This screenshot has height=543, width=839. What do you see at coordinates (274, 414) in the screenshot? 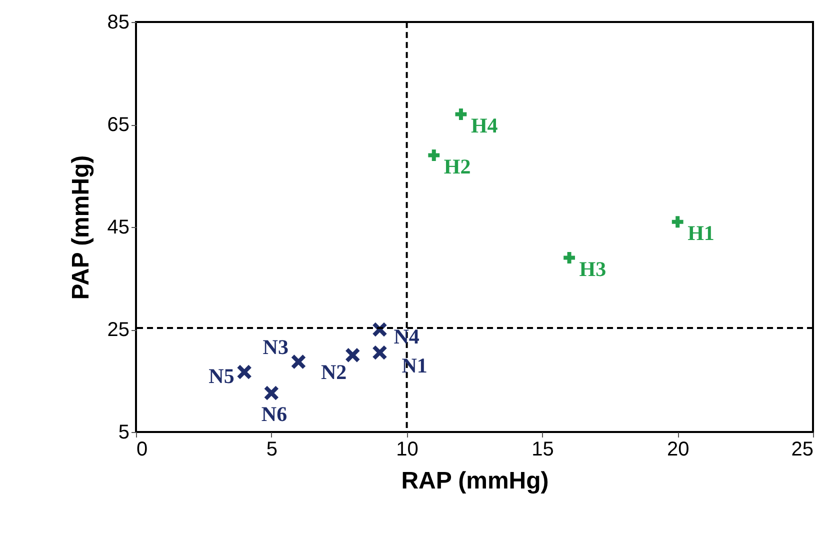
I see `annotation: N6` at bounding box center [274, 414].